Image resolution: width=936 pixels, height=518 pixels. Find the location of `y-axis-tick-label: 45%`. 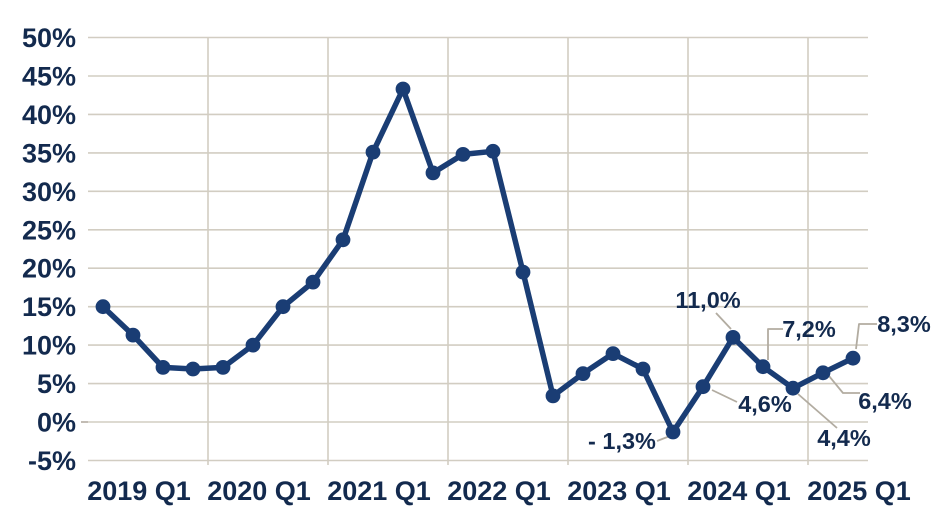

y-axis-tick-label: 45% is located at coordinates (49, 76).